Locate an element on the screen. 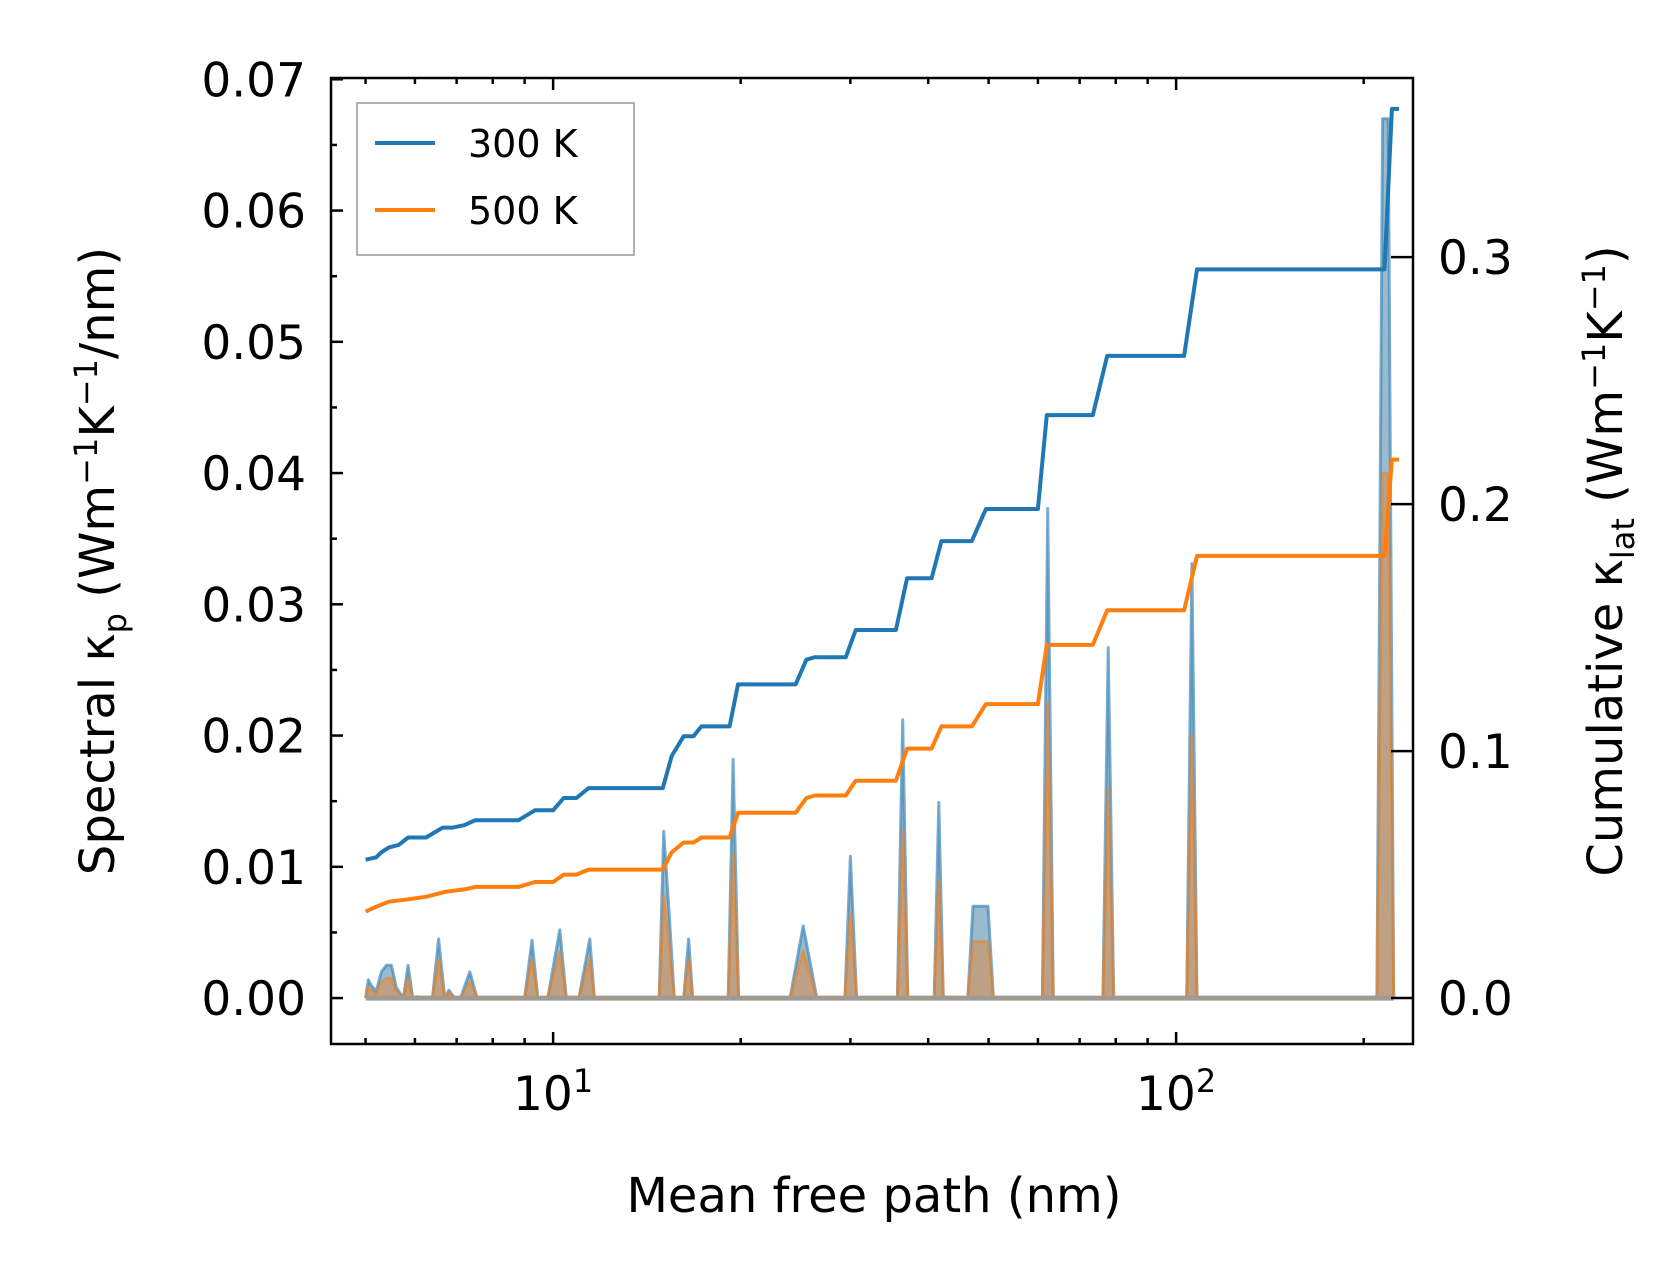 The image size is (1679, 1271). legend-label-300k: 300 K is located at coordinates (523, 144).